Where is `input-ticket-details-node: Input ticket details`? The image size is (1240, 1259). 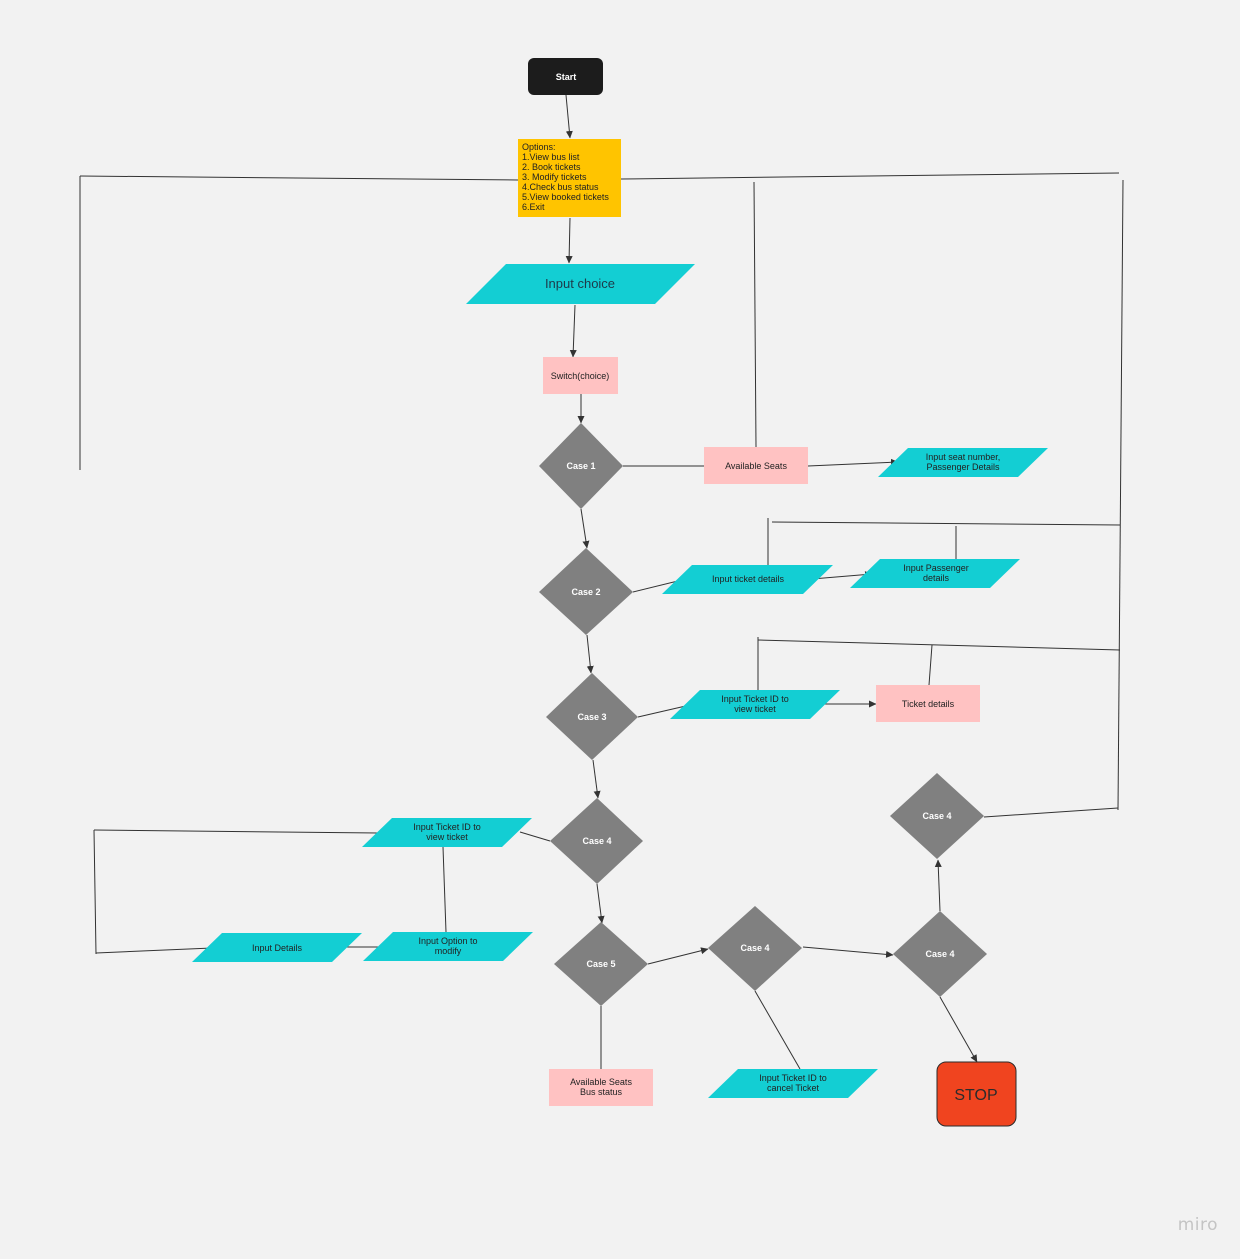
input-ticket-details-node: Input ticket details is located at coordinates (747, 579).